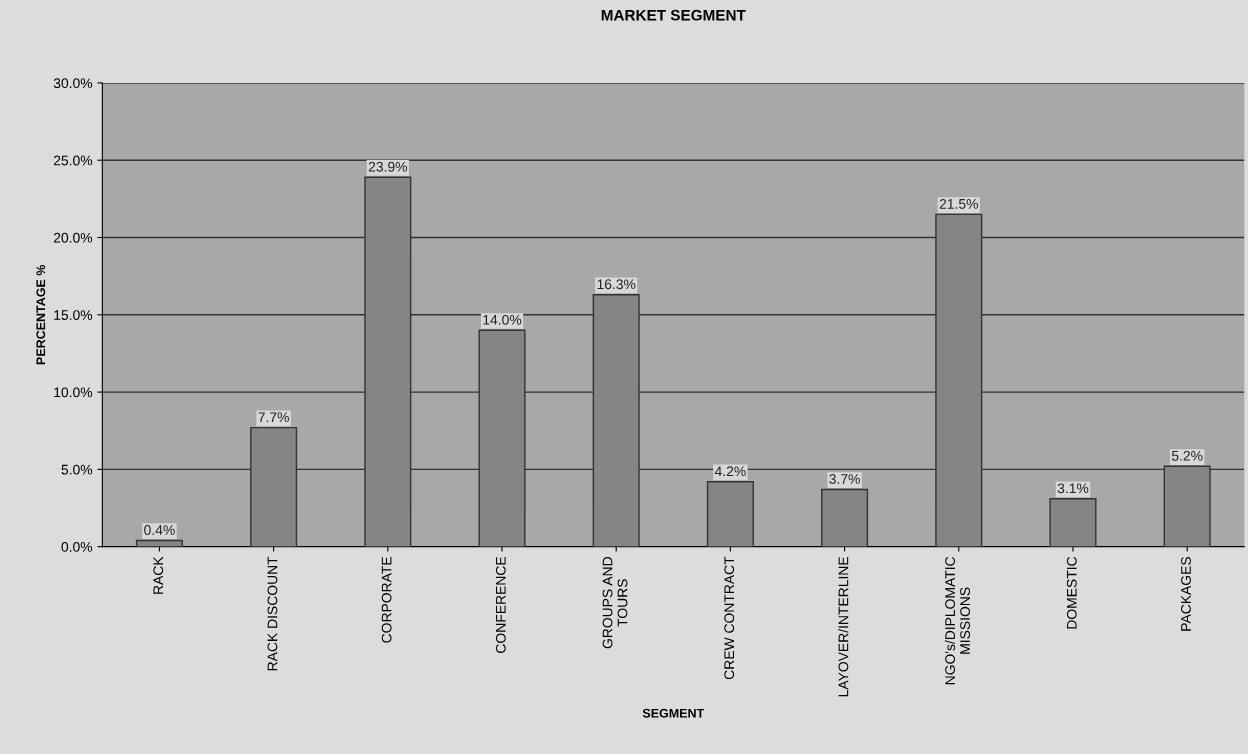 The height and width of the screenshot is (754, 1248). Describe the element at coordinates (158, 575) in the screenshot. I see `x-tick-label: RACK` at that location.